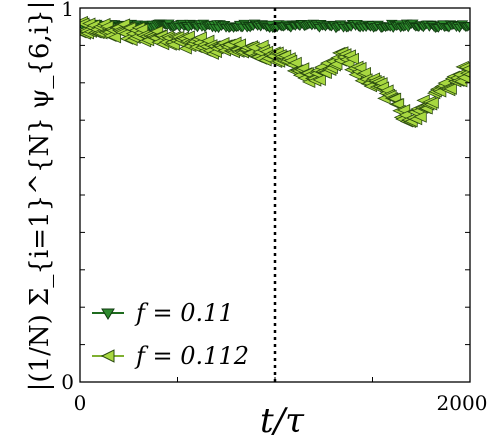  What do you see at coordinates (282, 421) in the screenshot?
I see `x-axis-label: t/τ` at bounding box center [282, 421].